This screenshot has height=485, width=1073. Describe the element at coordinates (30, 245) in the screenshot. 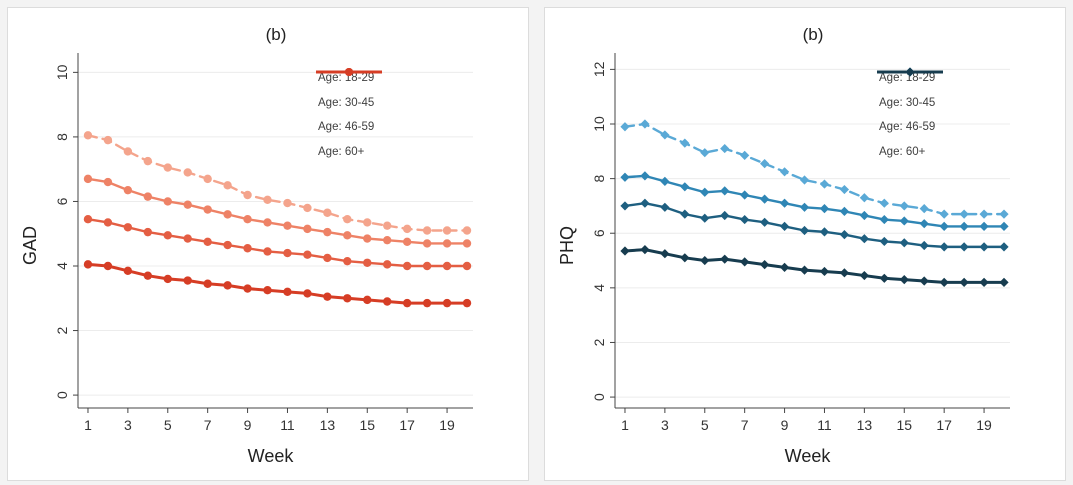

I see `y-axis-label: GAD` at that location.